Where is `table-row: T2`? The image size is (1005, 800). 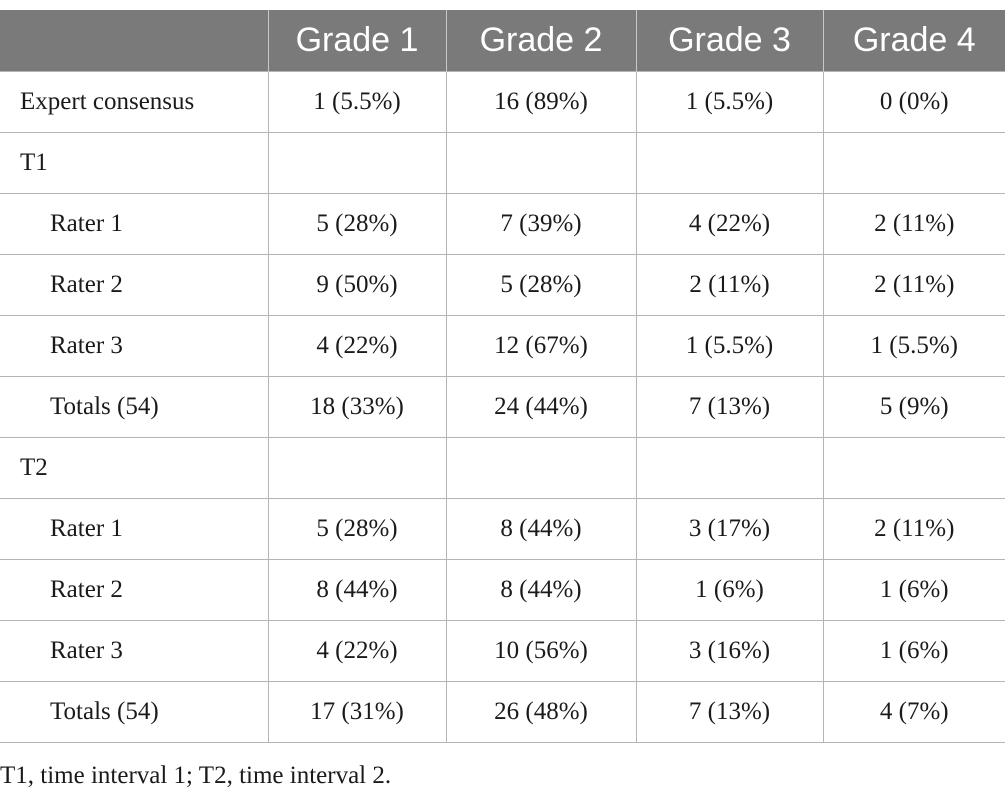 table-row: T2 is located at coordinates (502, 468).